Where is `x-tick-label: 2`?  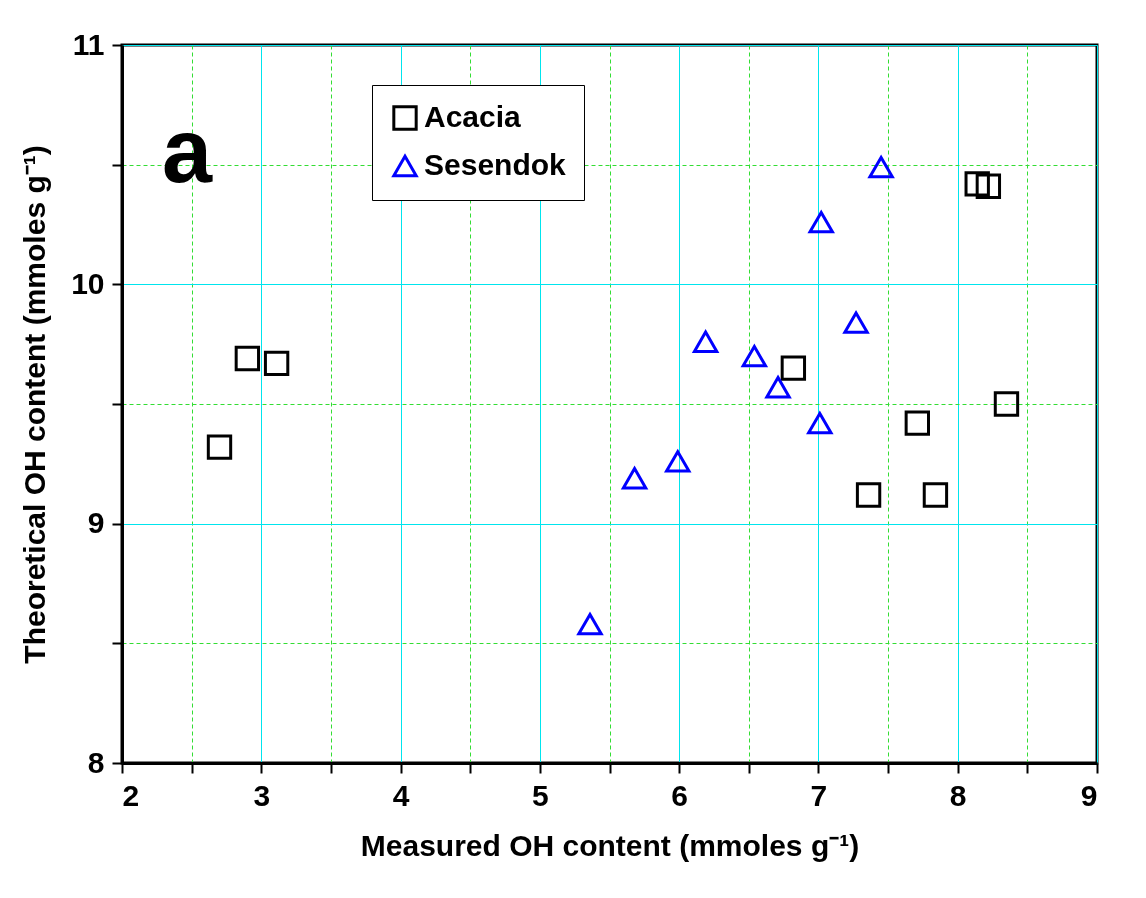 x-tick-label: 2 is located at coordinates (131, 795).